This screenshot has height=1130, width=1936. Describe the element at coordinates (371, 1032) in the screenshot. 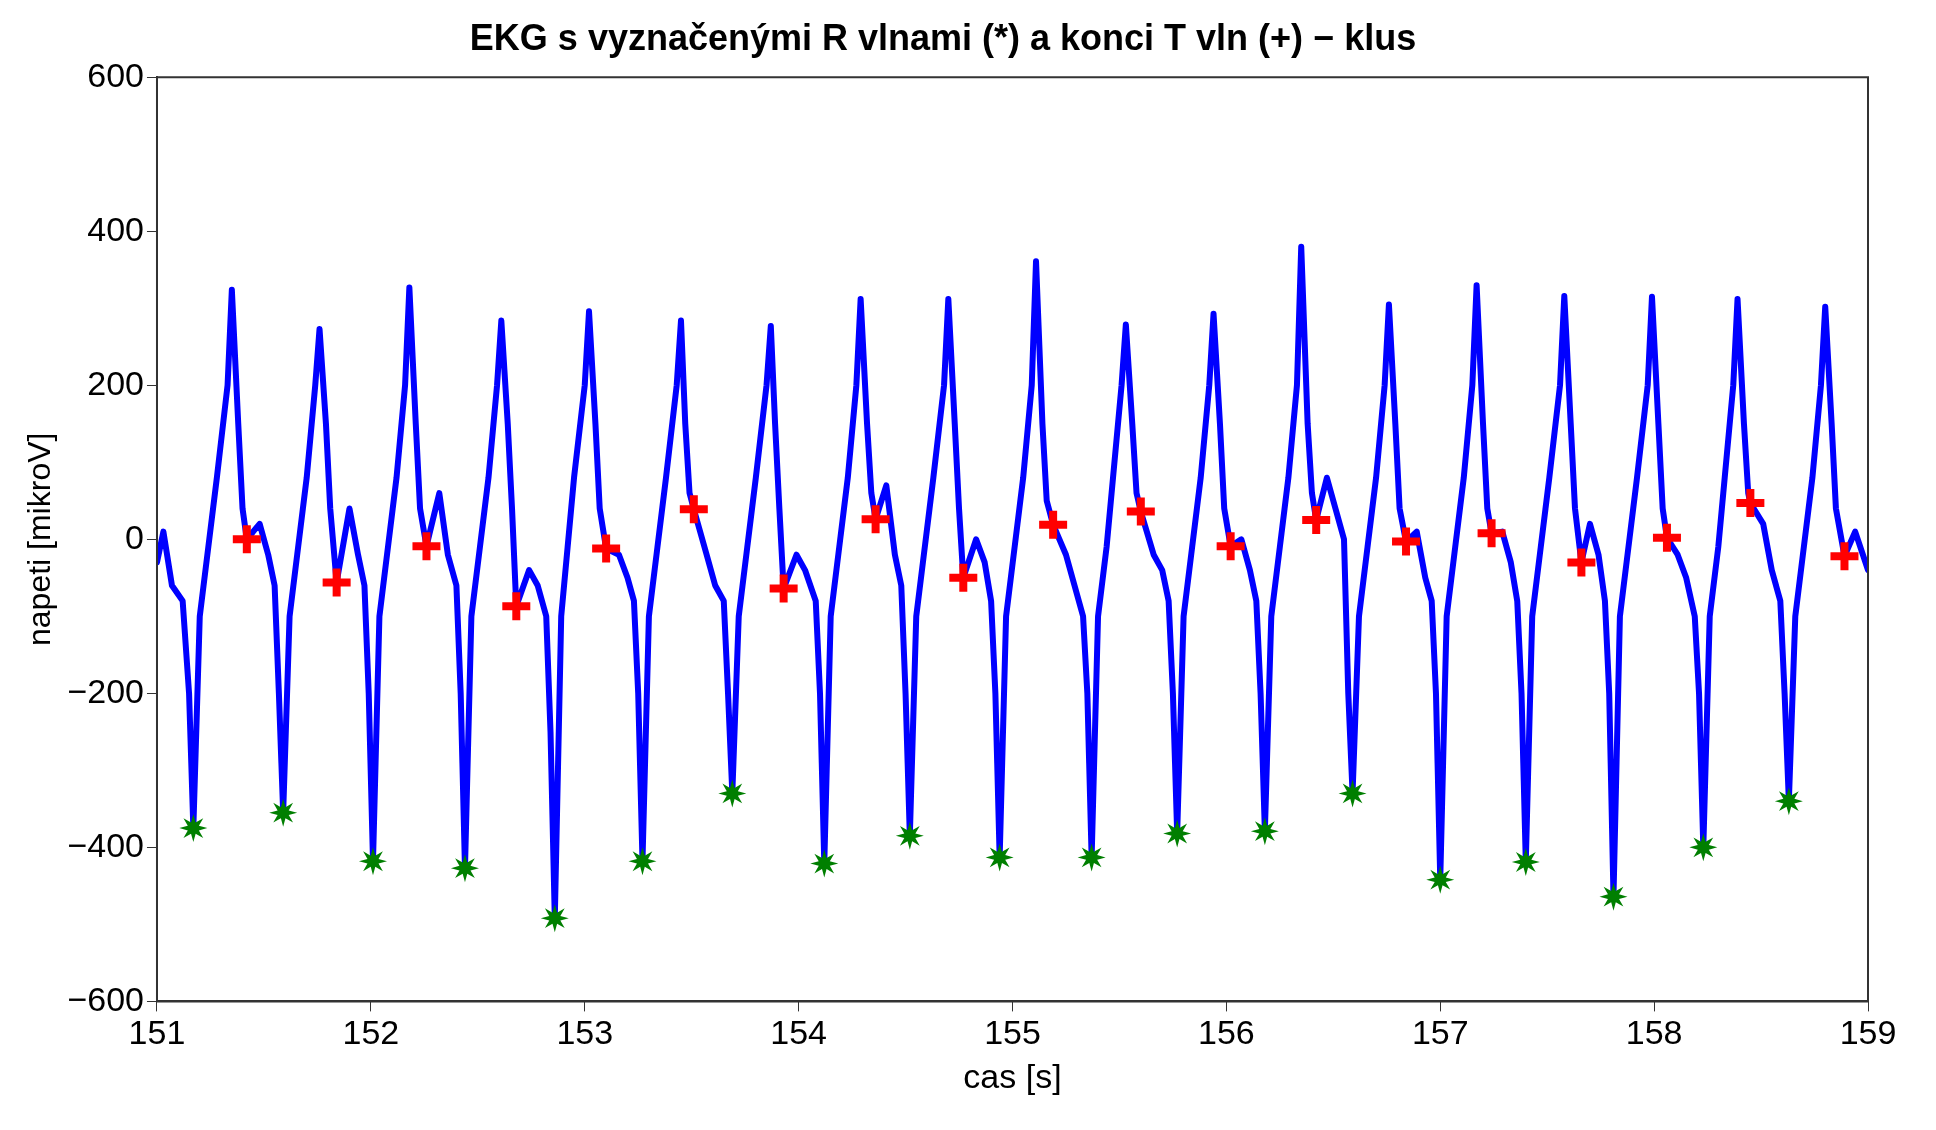

I see `x-tick-label: 152` at that location.